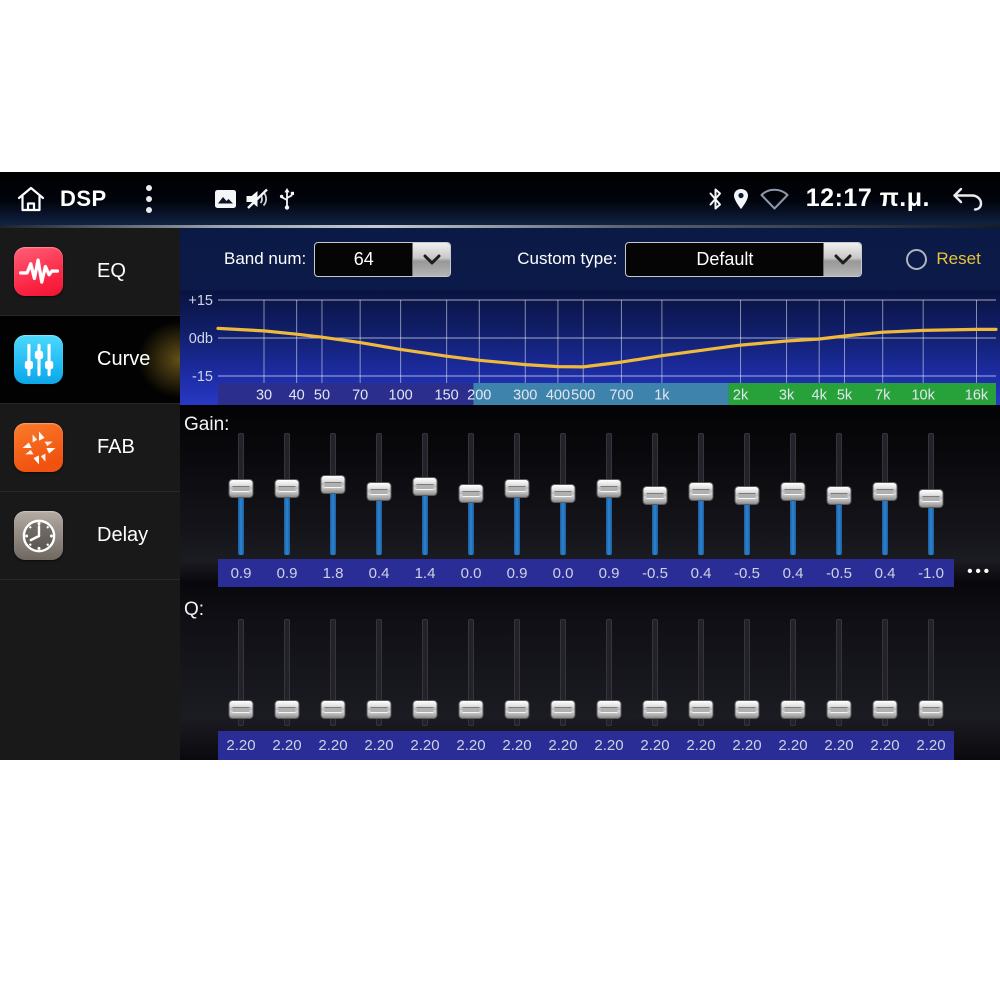 The width and height of the screenshot is (1000, 1000). Describe the element at coordinates (967, 199) in the screenshot. I see `back-button` at that location.